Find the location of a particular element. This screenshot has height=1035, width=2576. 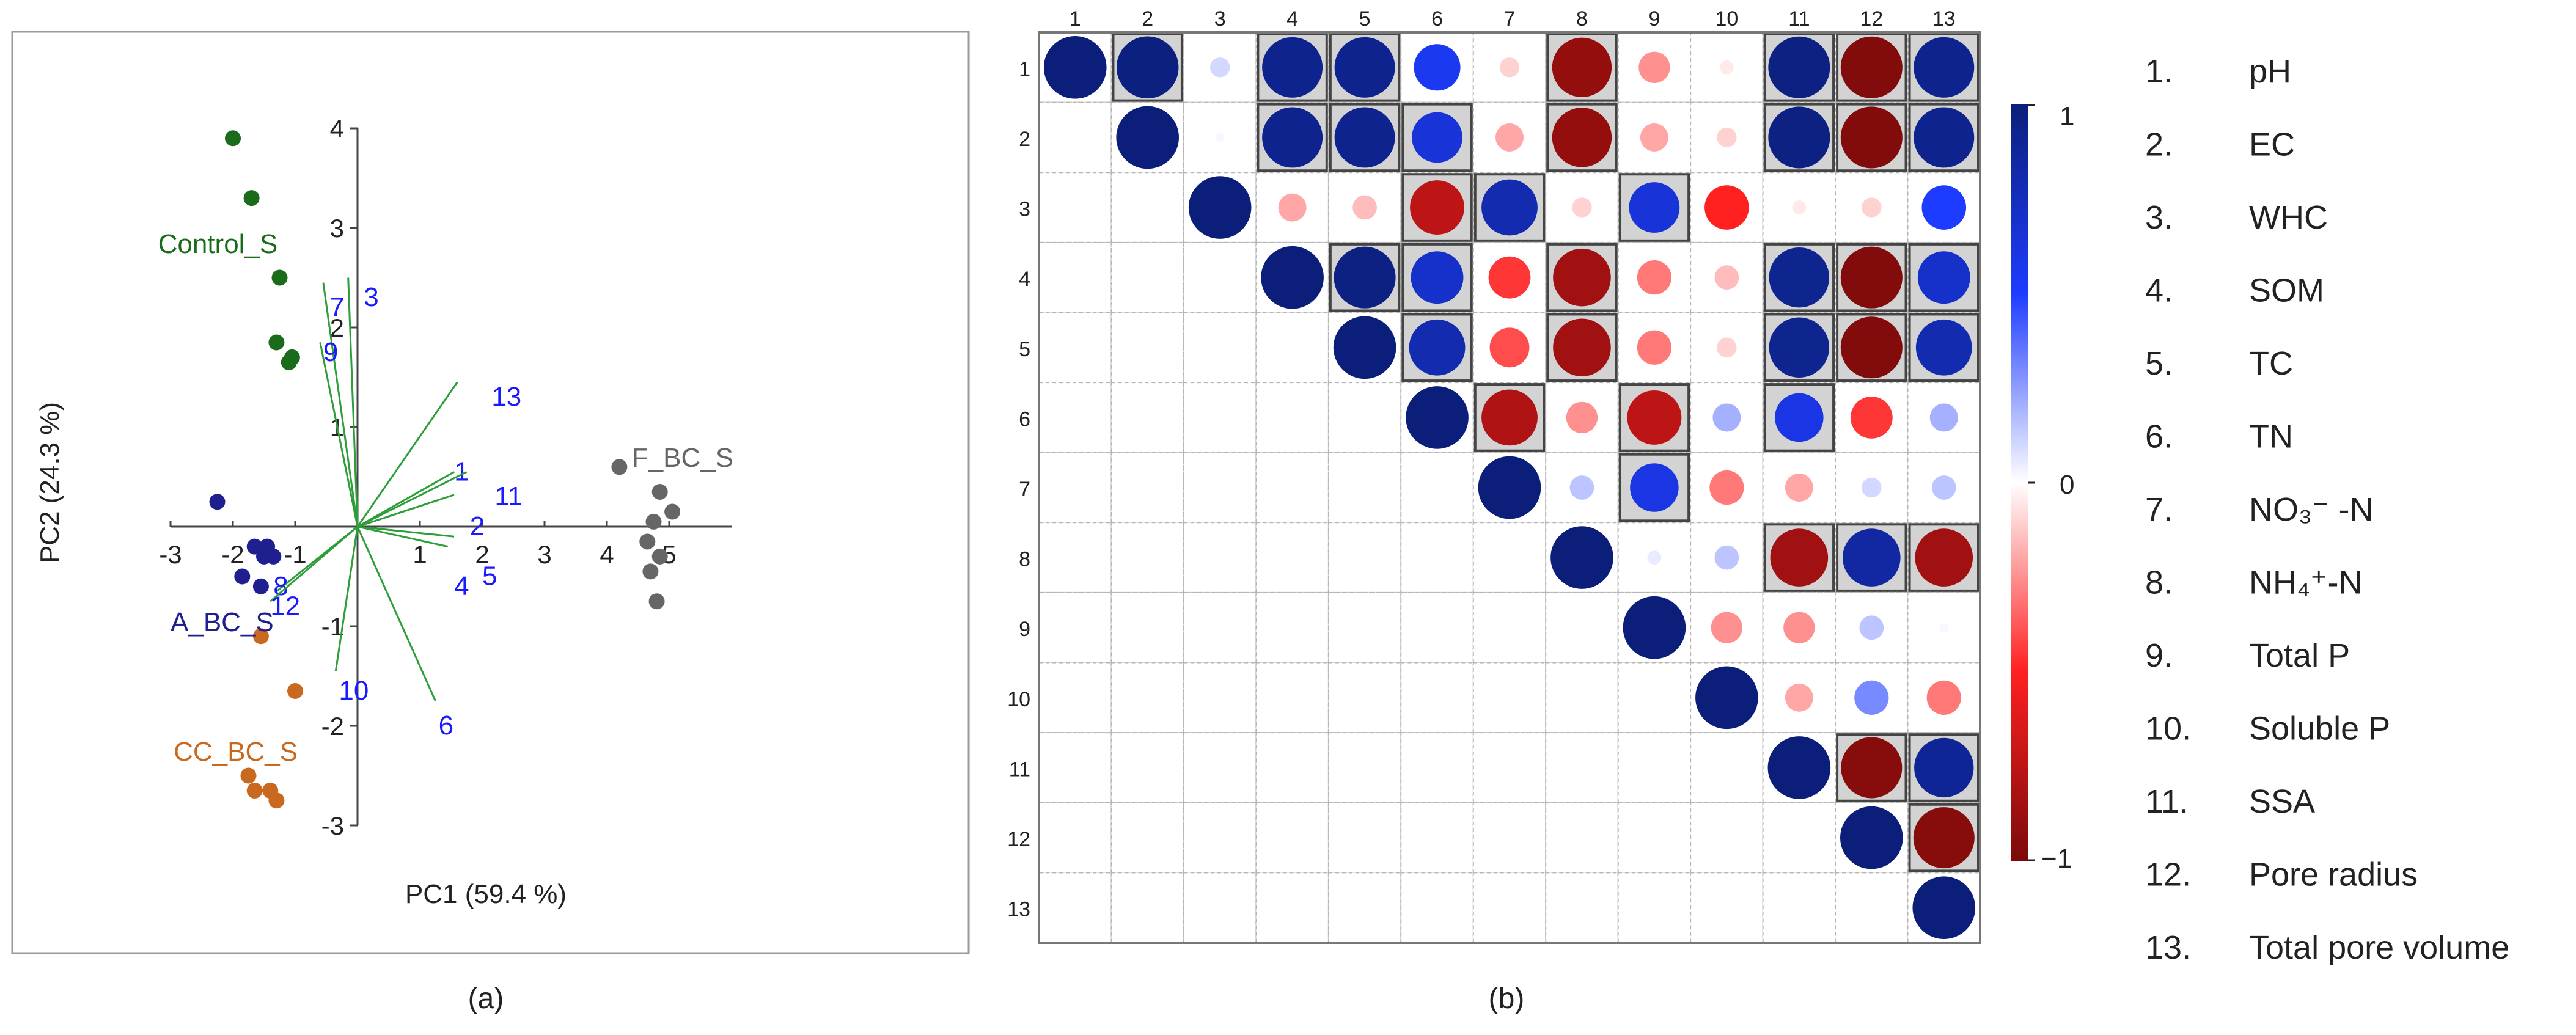

variable-number: 1. is located at coordinates (2159, 71).